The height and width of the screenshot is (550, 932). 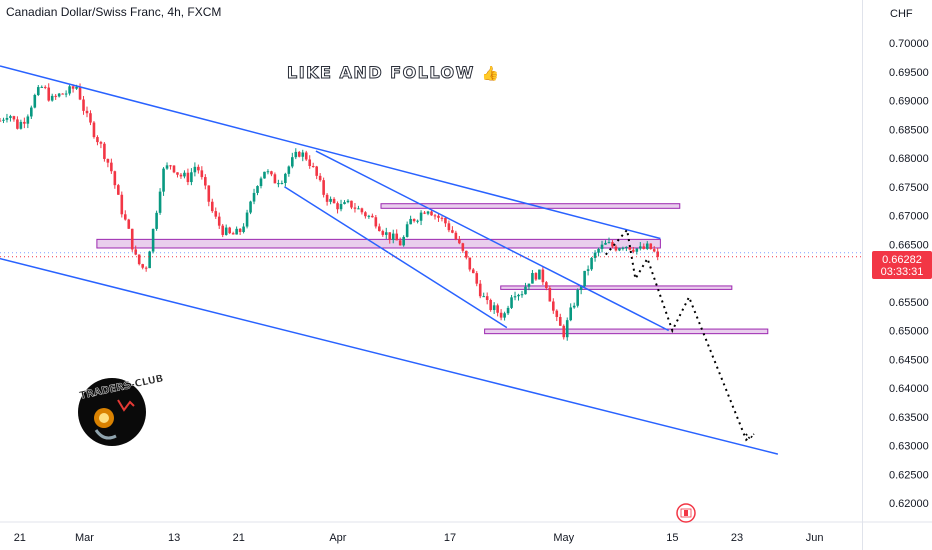 What do you see at coordinates (909, 44) in the screenshot?
I see `y-tick-label: 0.70000` at bounding box center [909, 44].